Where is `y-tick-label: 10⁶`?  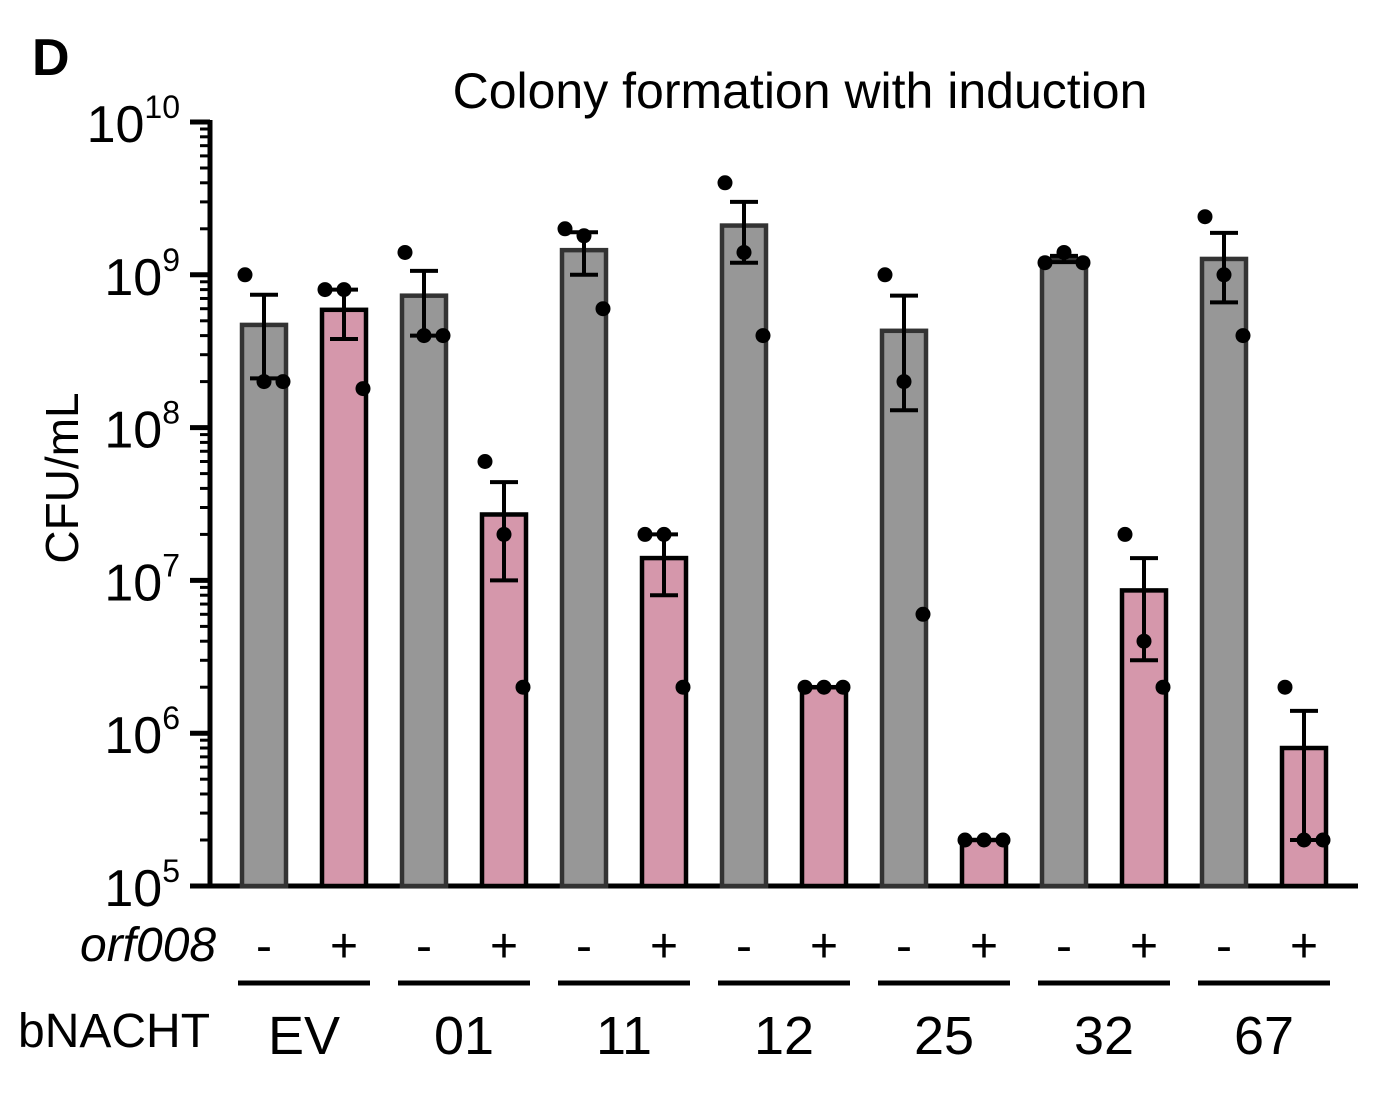 y-tick-label: 10⁶ is located at coordinates (142, 732).